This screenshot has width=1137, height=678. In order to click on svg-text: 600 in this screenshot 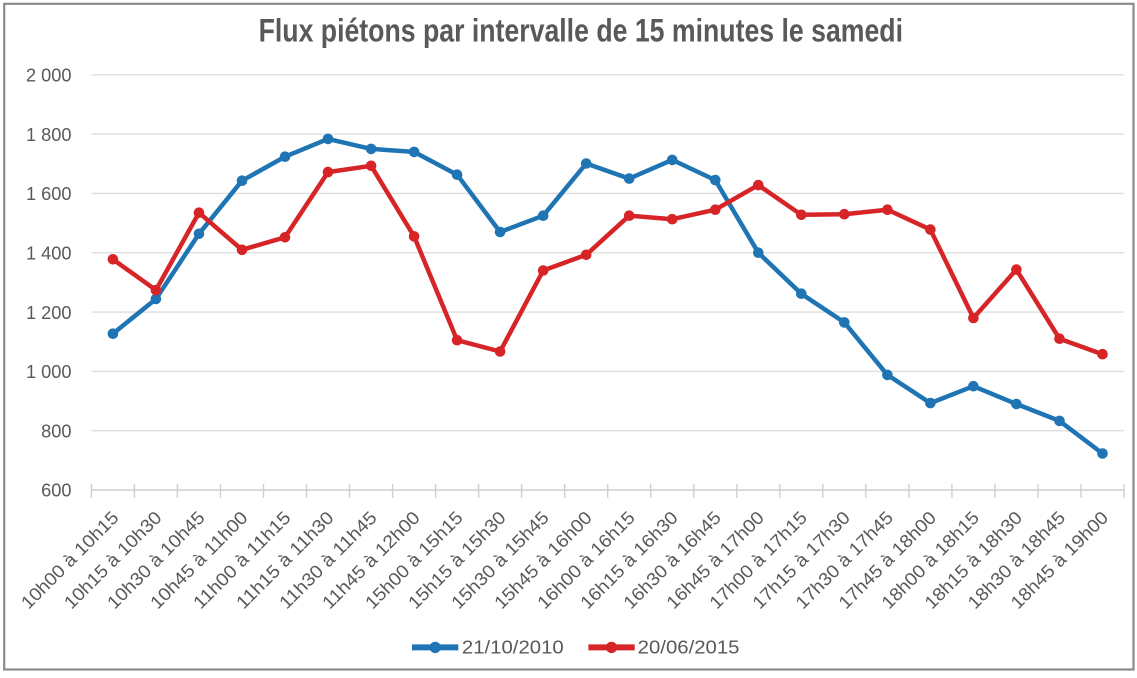, I will do `click(56, 491)`.